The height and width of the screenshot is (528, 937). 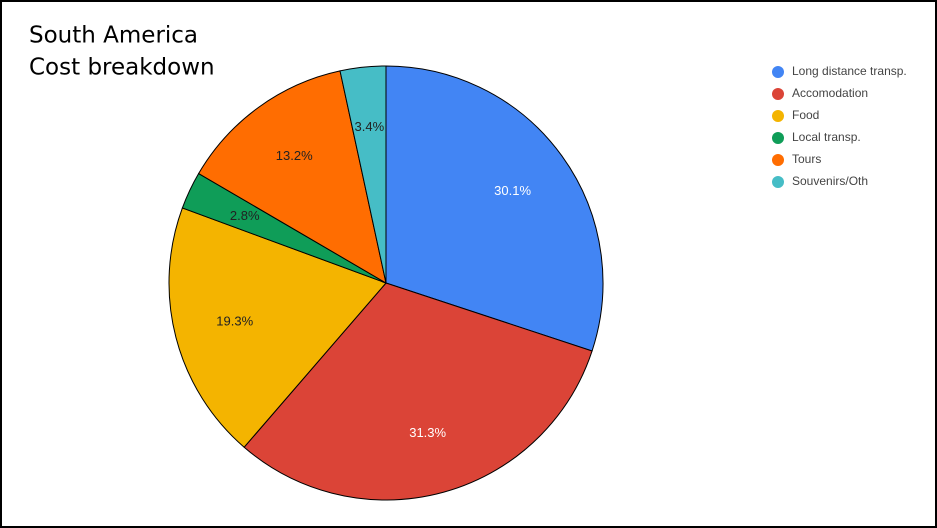 What do you see at coordinates (234, 320) in the screenshot?
I see `slice-label: 19.3%` at bounding box center [234, 320].